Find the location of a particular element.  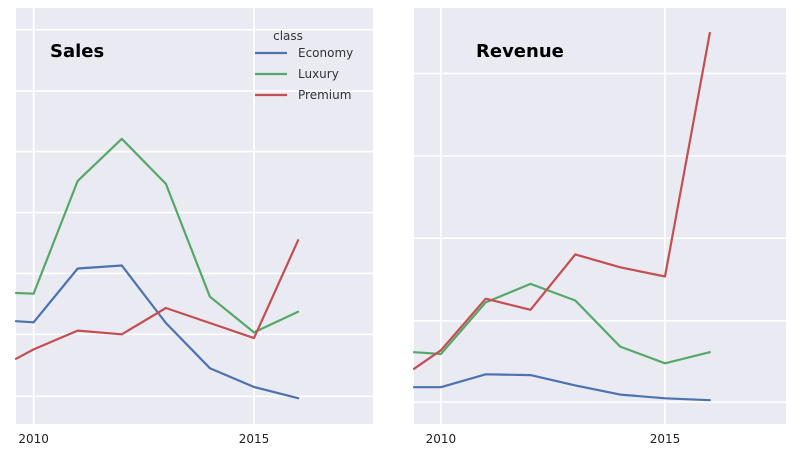

legend-title: class is located at coordinates (288, 36).